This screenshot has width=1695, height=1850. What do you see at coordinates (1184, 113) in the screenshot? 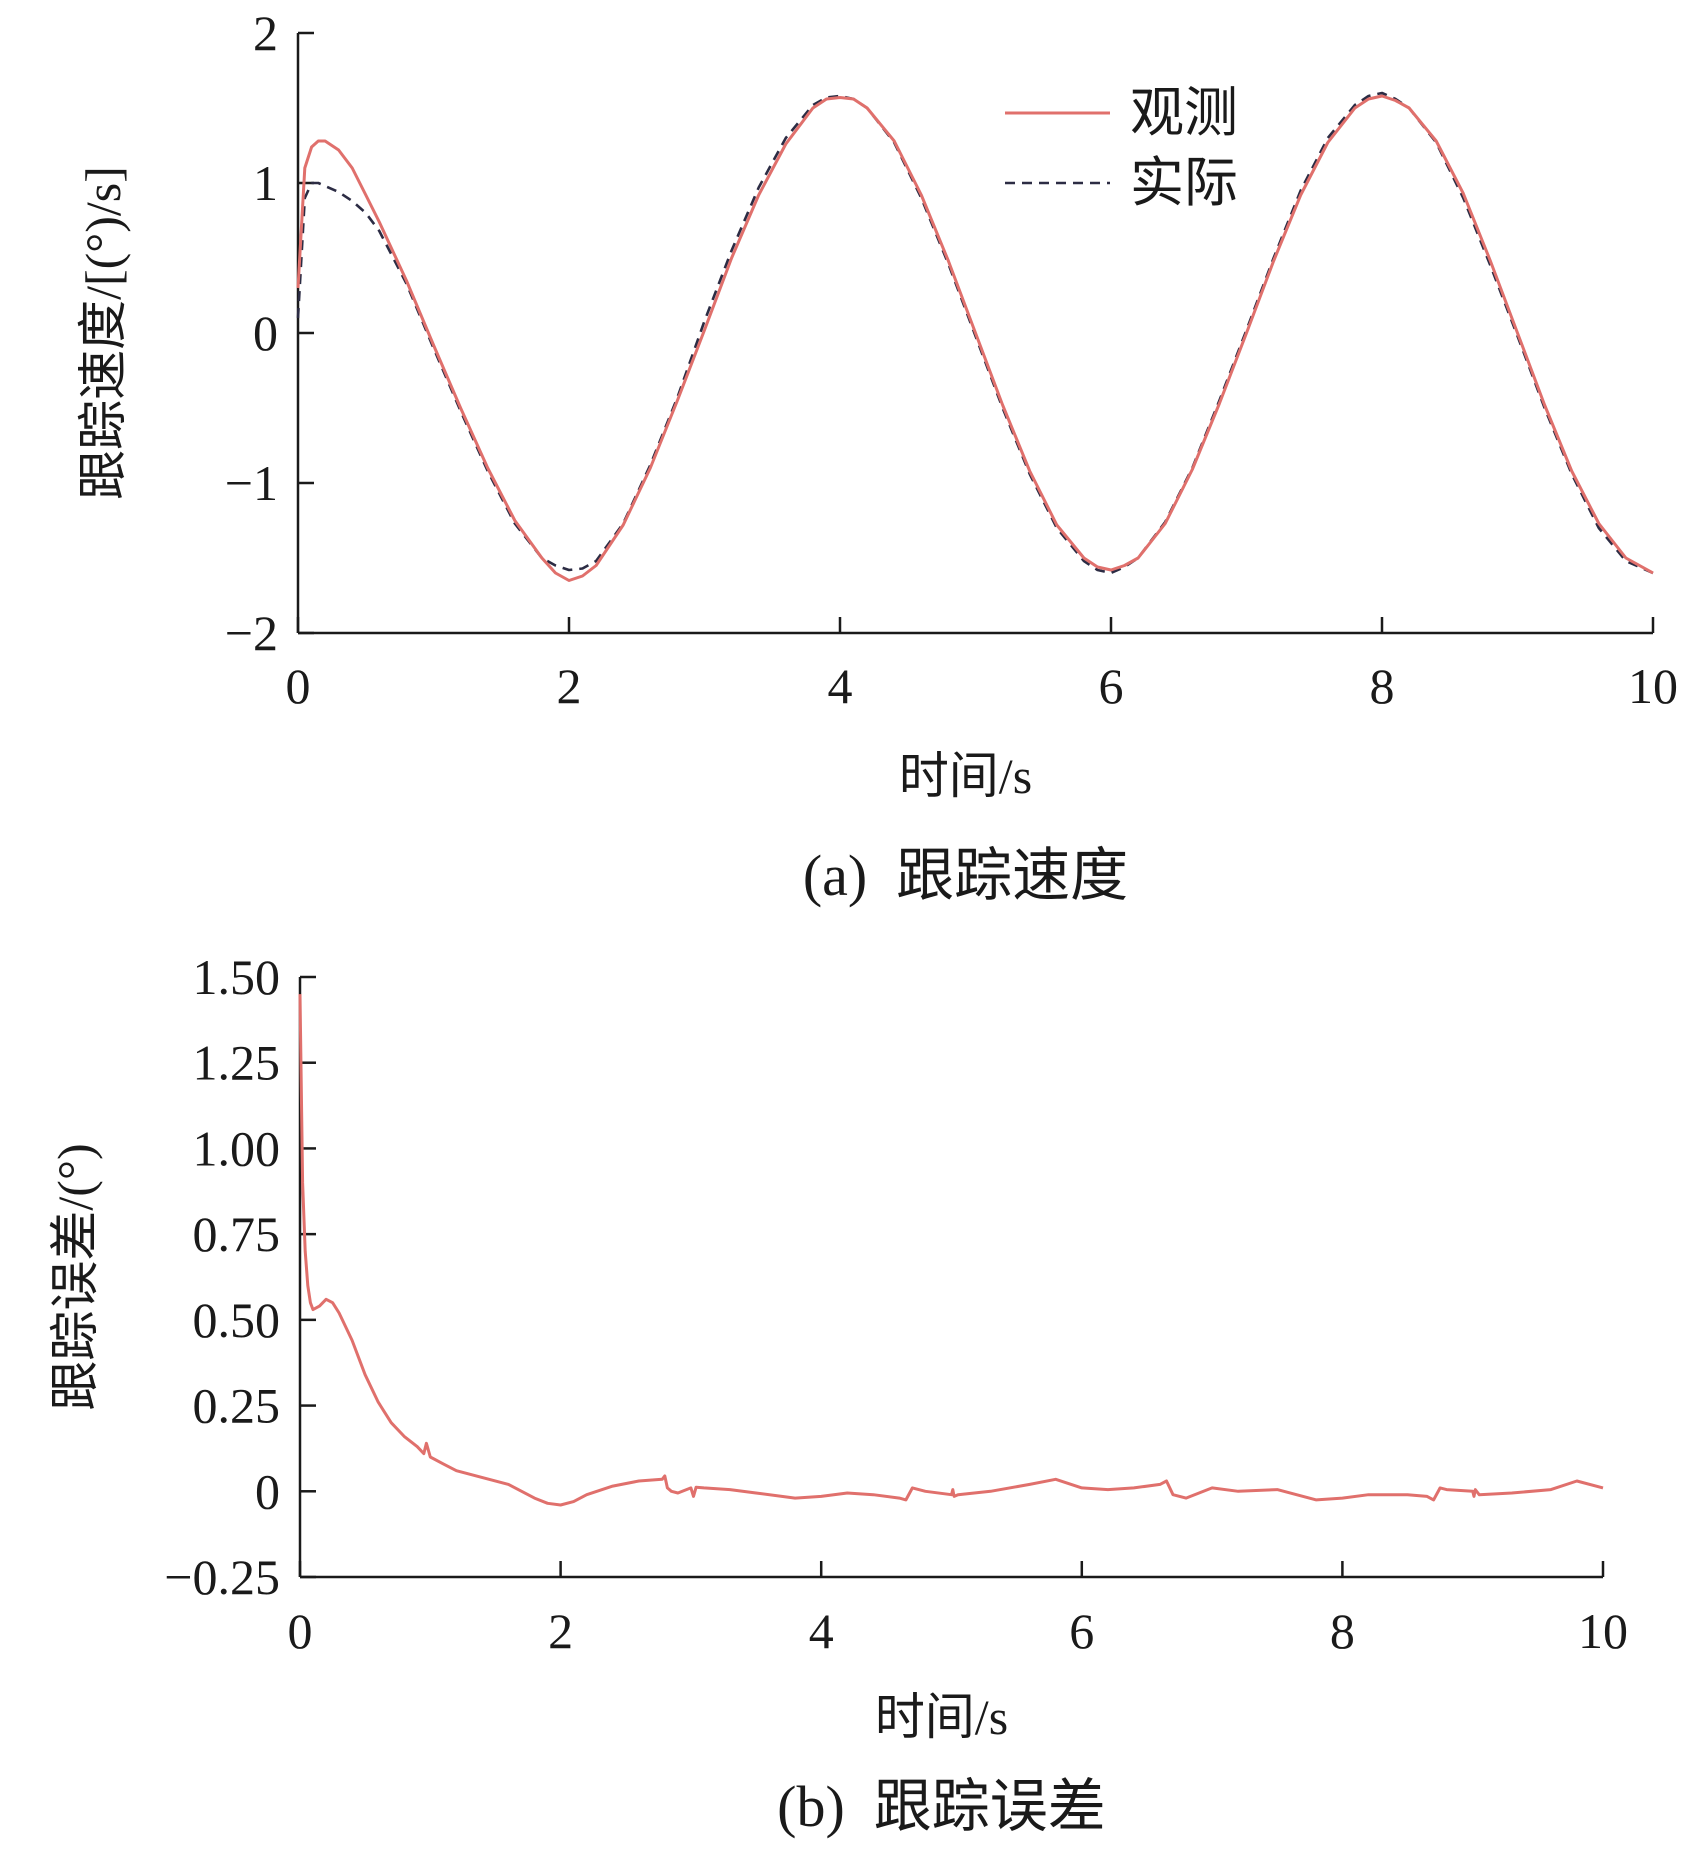
I see `legend-label: 观测` at bounding box center [1184, 113].